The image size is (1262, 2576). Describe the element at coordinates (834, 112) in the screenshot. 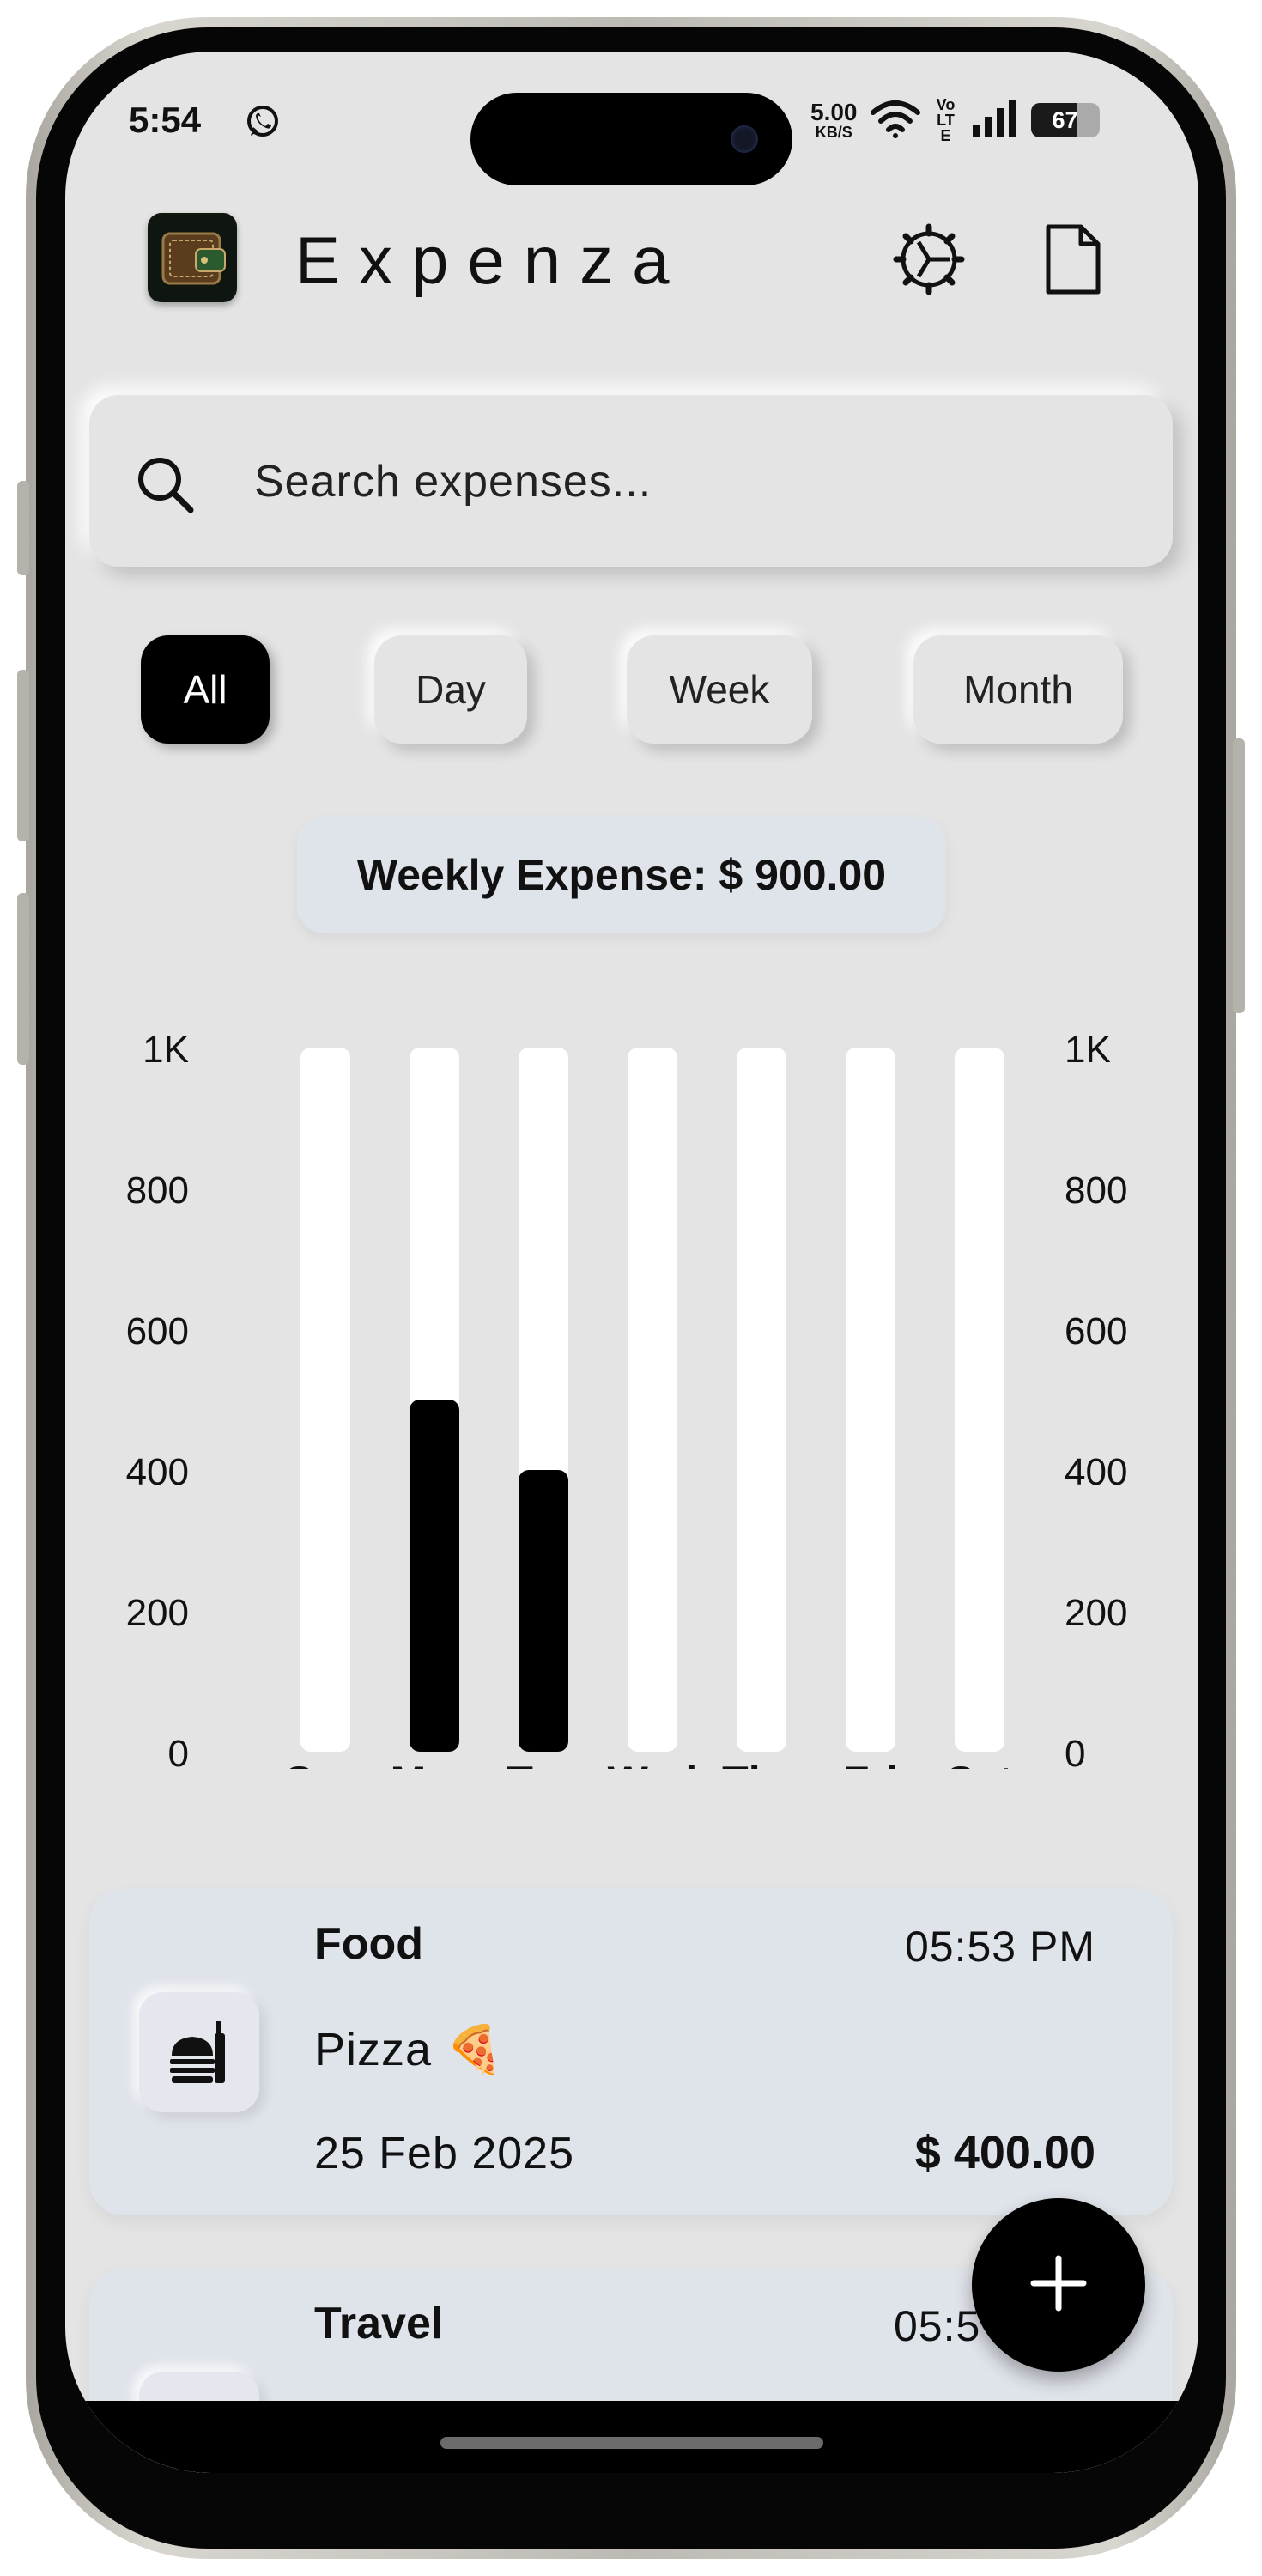

I see `net-speed-value: 5.00` at that location.